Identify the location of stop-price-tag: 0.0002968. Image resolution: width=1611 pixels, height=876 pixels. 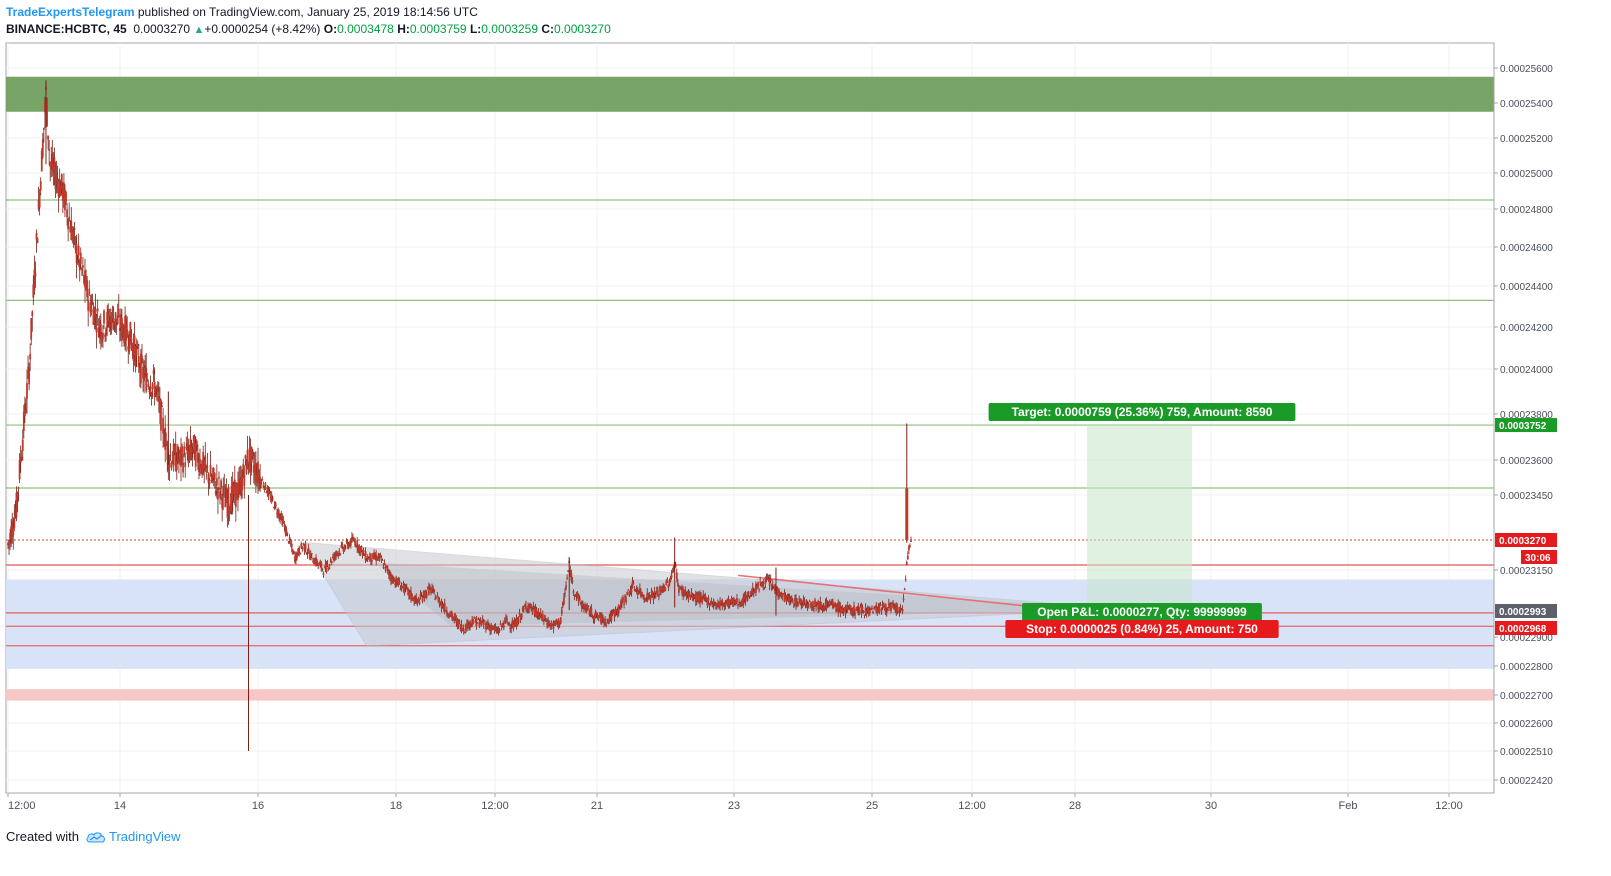
(1523, 629).